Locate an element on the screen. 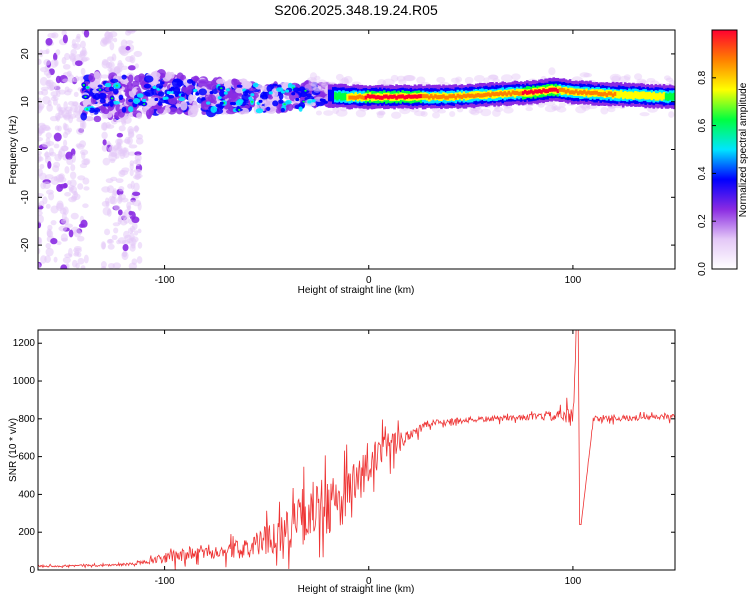 The image size is (750, 600). snr-x-tick-label: 100 is located at coordinates (573, 581).